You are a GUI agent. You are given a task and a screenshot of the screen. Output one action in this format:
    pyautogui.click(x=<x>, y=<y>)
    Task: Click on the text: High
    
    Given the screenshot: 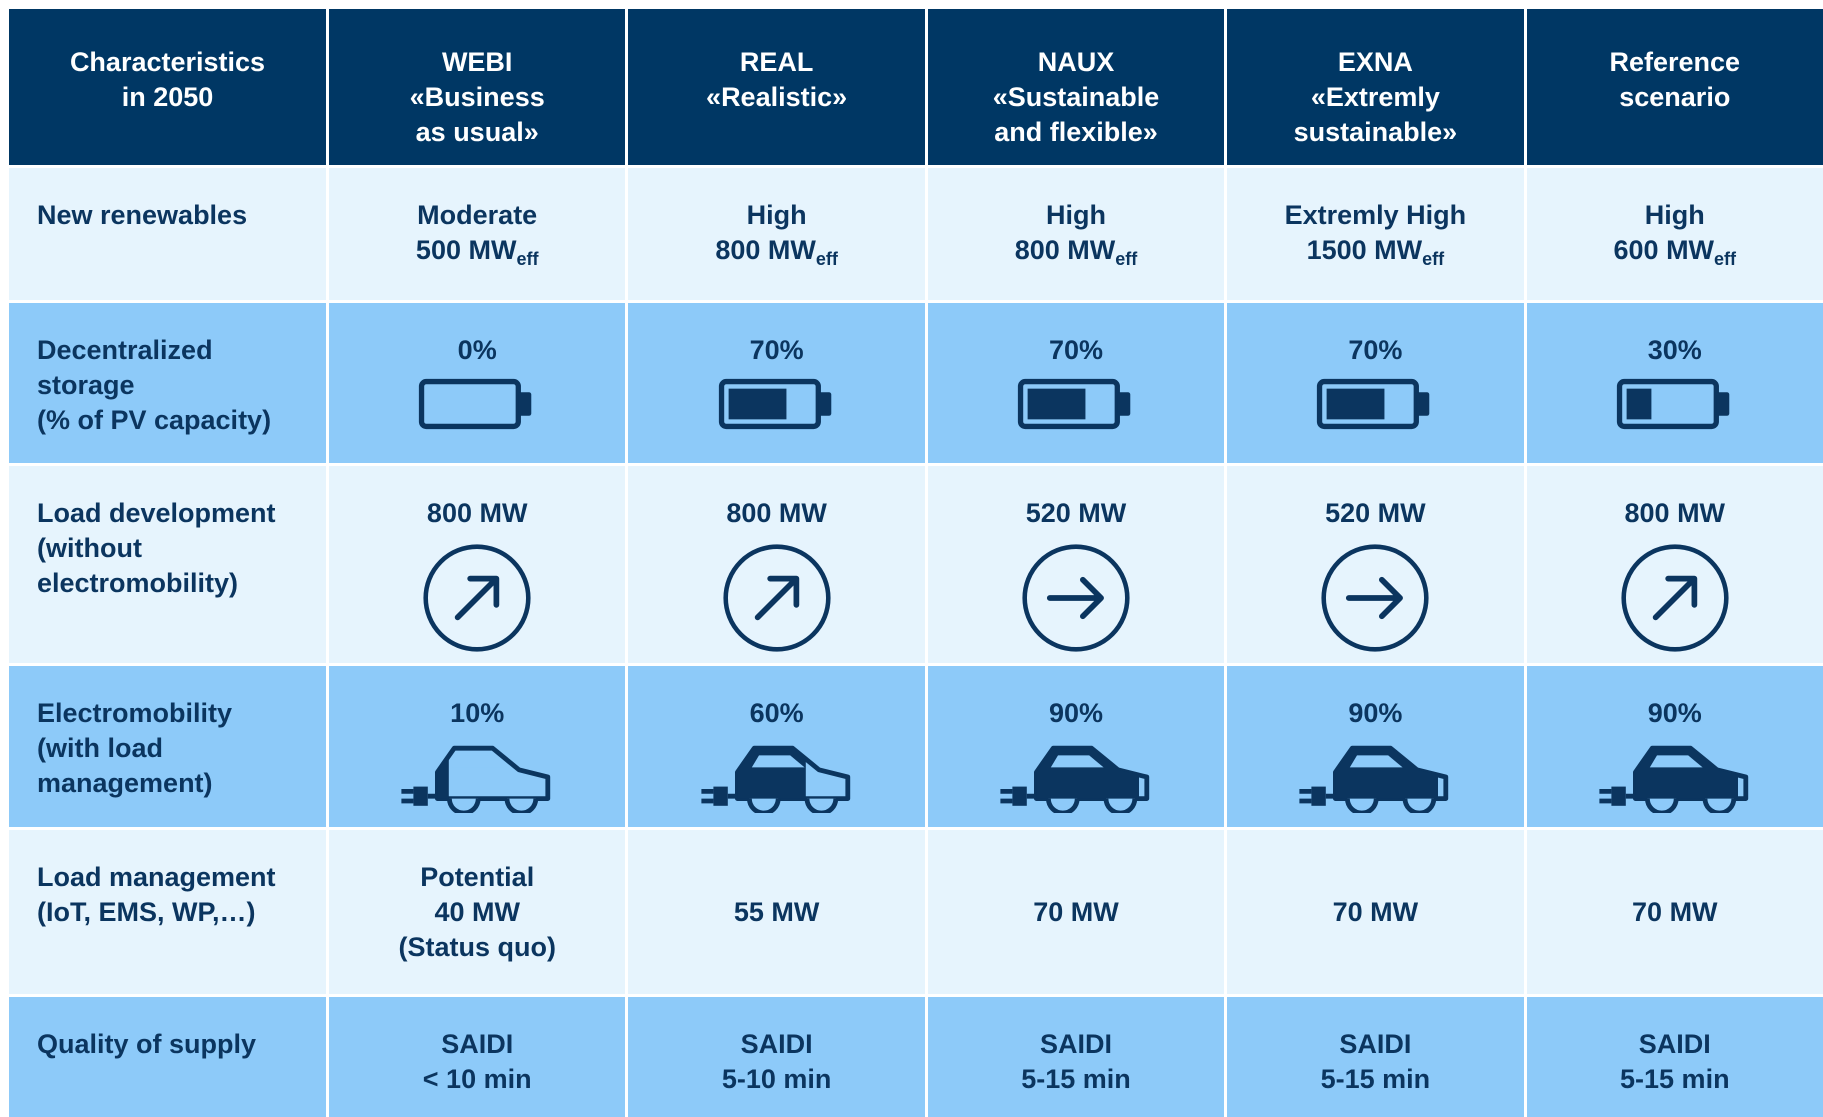 What is the action you would take?
    pyautogui.click(x=1674, y=215)
    